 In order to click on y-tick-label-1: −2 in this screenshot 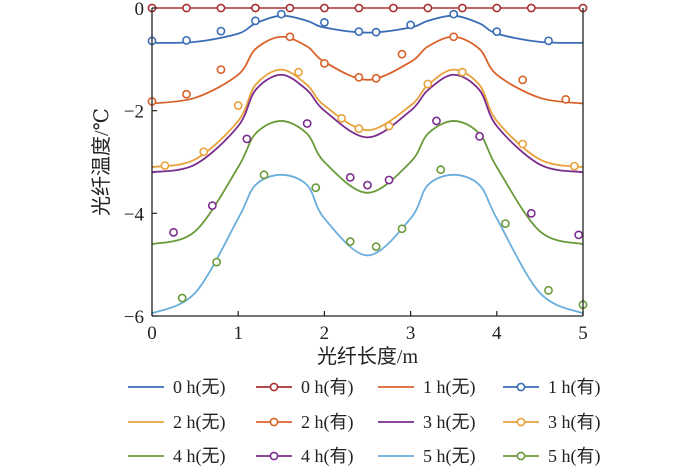, I will do `click(134, 112)`.